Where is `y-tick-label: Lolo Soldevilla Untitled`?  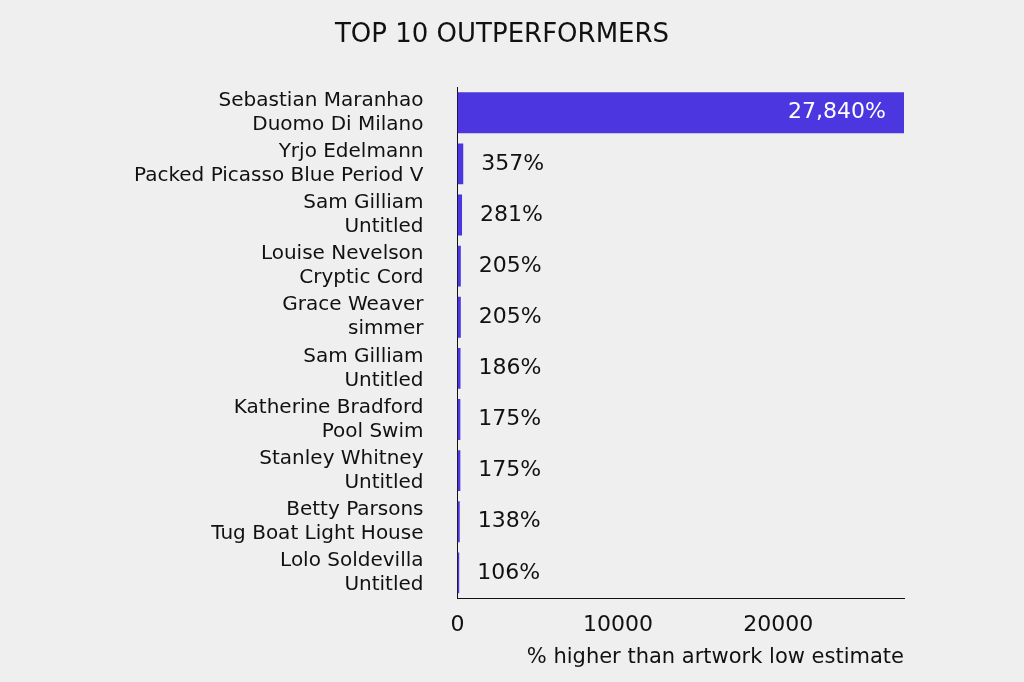
y-tick-label: Lolo Soldevilla Untitled is located at coordinates (352, 571).